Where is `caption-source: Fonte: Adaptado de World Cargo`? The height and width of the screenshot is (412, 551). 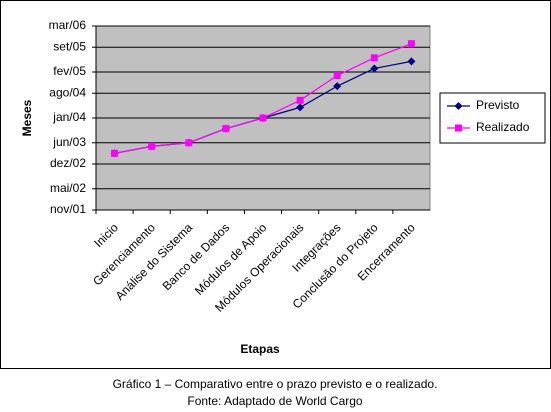 caption-source: Fonte: Adaptado de World Cargo is located at coordinates (275, 401).